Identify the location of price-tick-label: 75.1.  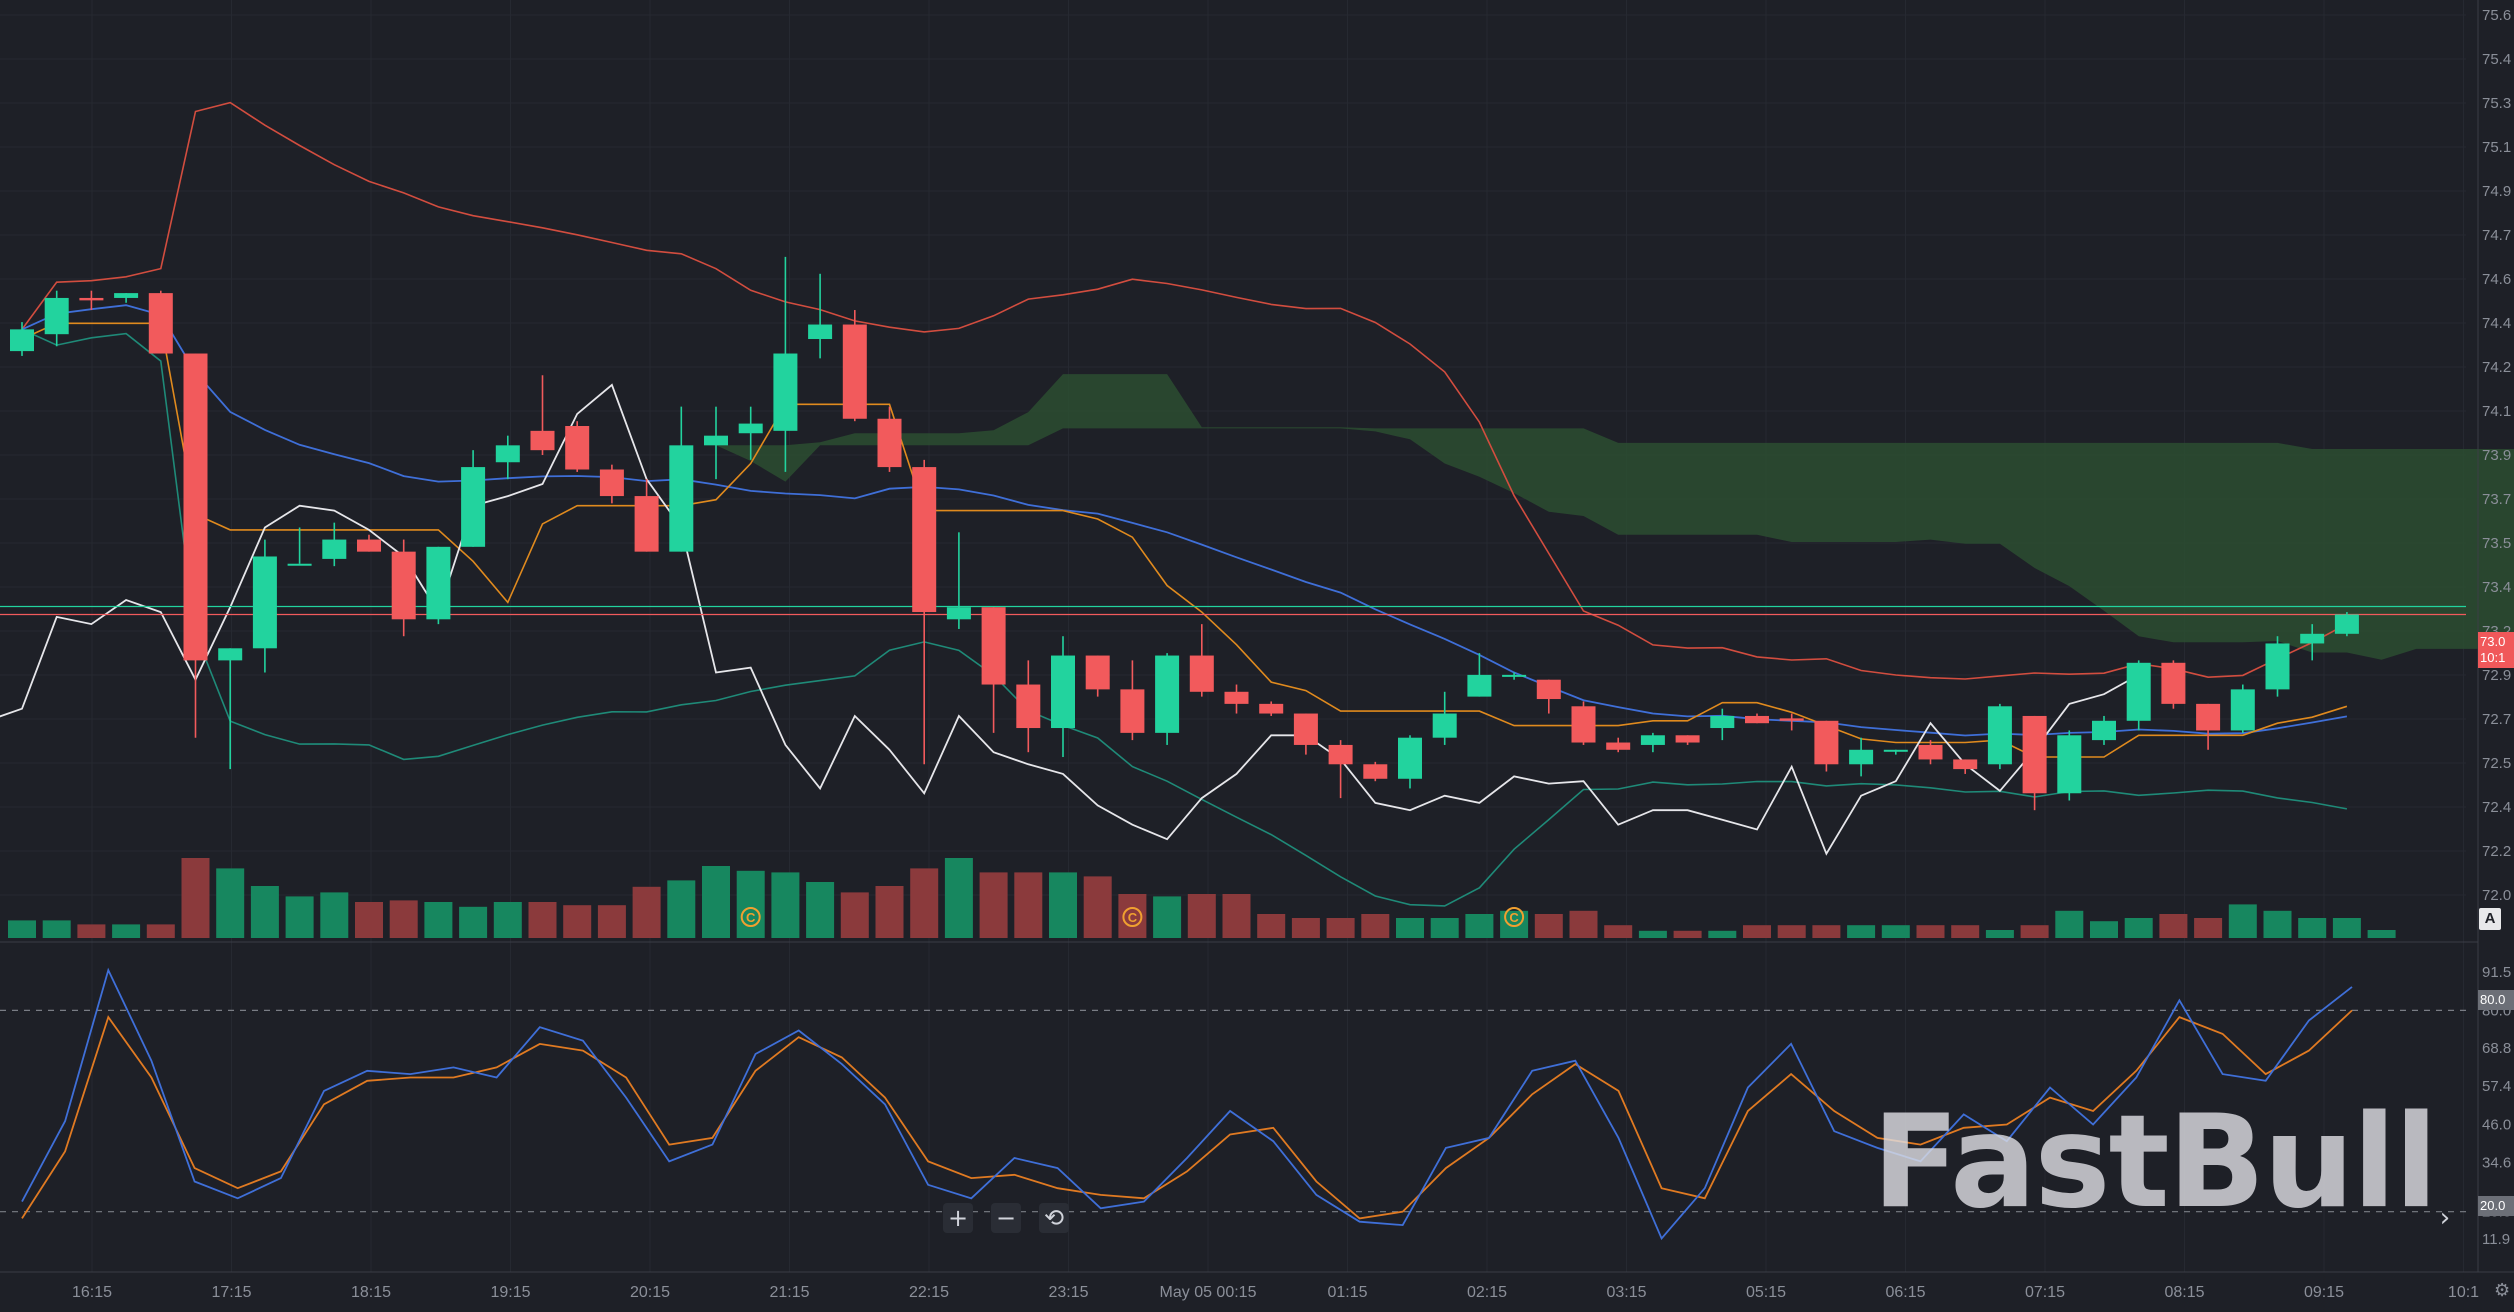
(2496, 147).